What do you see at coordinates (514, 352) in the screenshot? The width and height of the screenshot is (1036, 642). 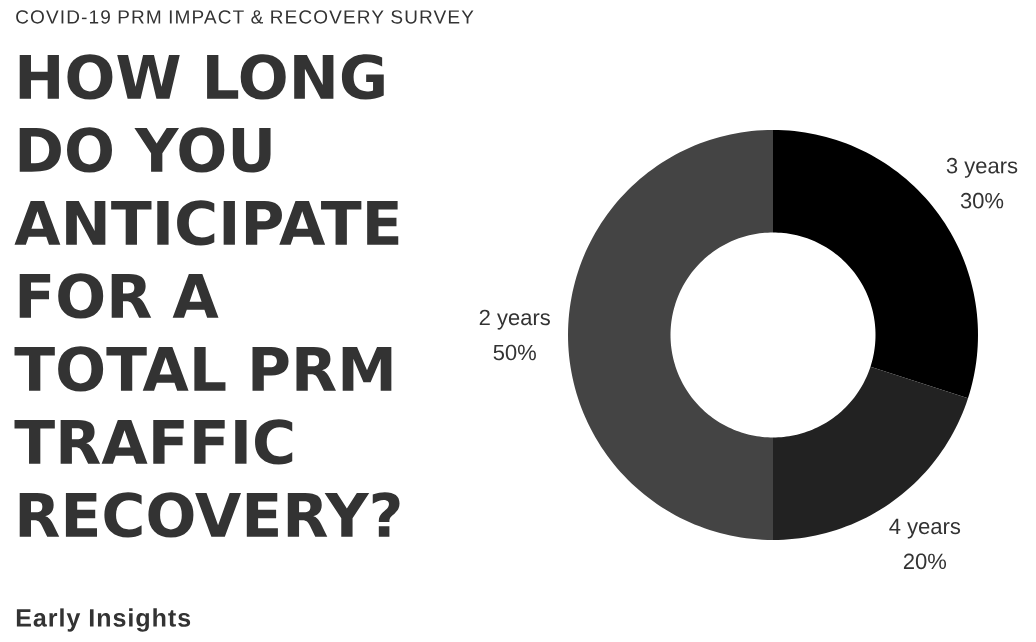 I see `data-label: 50%` at bounding box center [514, 352].